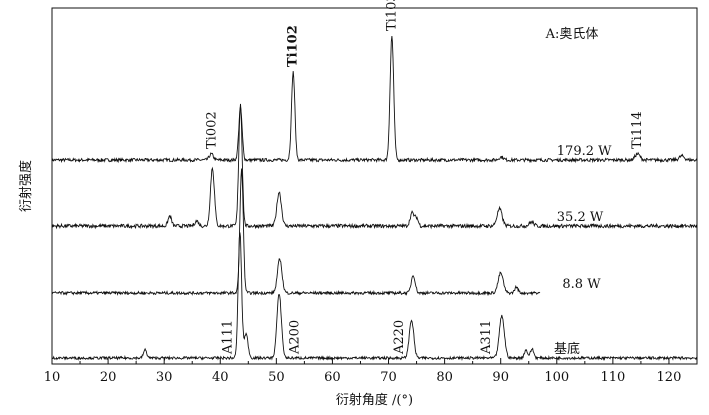 This screenshot has width=709, height=415. What do you see at coordinates (276, 377) in the screenshot?
I see `x-tick-label: 50` at bounding box center [276, 377].